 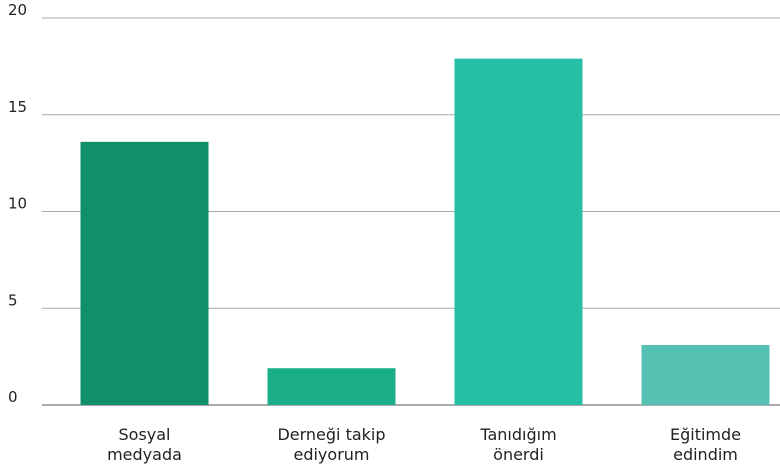 What do you see at coordinates (705, 444) in the screenshot?
I see `x-tick-label: Eğitimde edindim` at bounding box center [705, 444].